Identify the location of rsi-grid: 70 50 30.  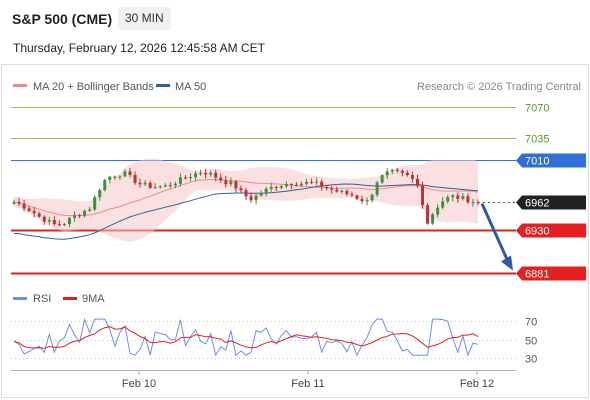
(274, 341).